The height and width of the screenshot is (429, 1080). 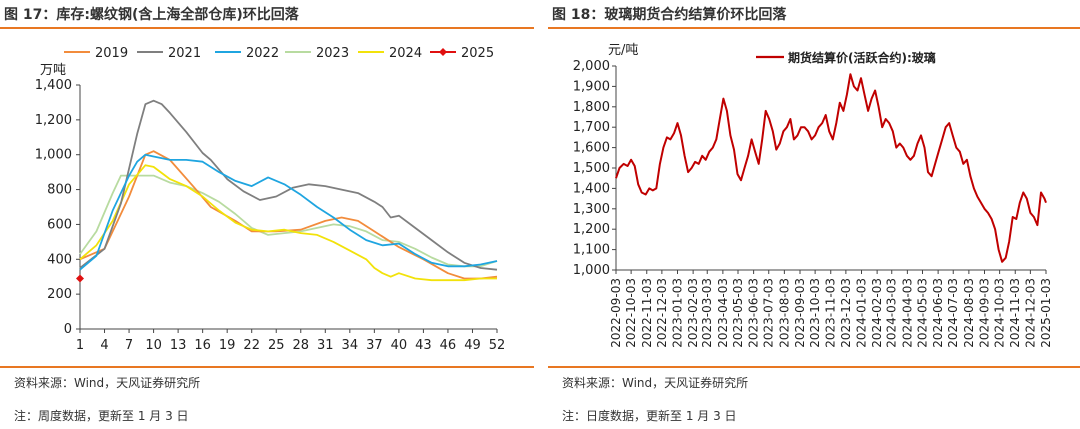 What do you see at coordinates (251, 345) in the screenshot?
I see `x-tick-label: 22` at bounding box center [251, 345].